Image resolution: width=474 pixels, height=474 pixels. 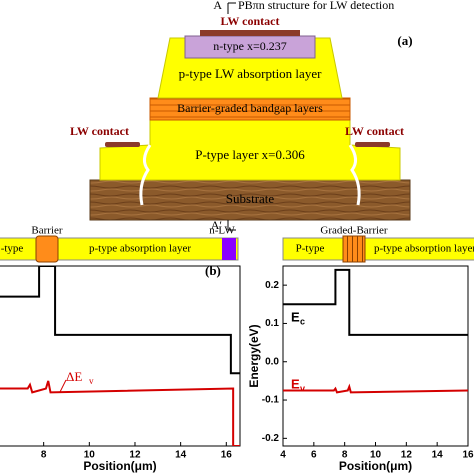 I want to click on top-contact, so click(x=250, y=33).